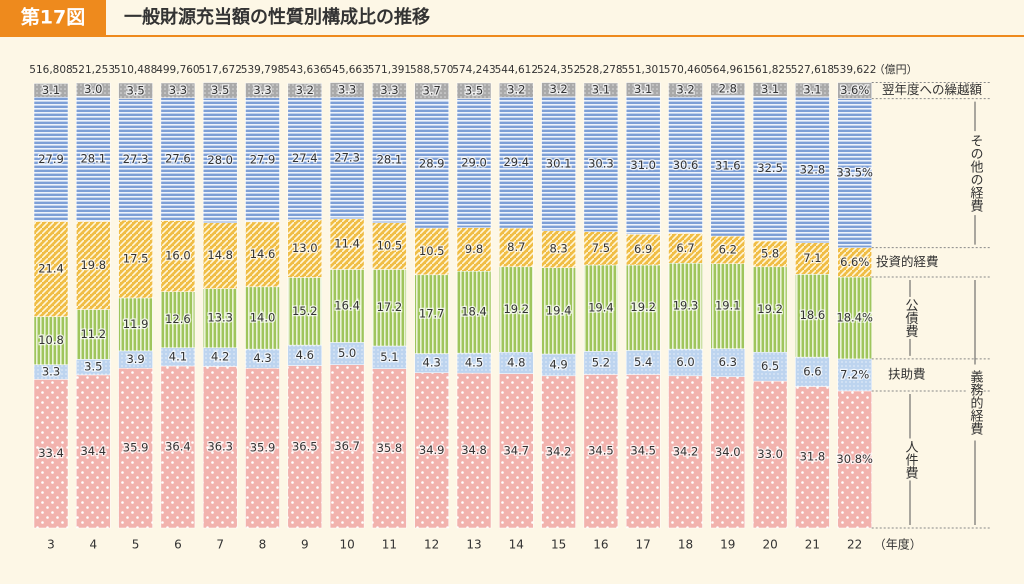 Image resolution: width=1024 pixels, height=584 pixels. What do you see at coordinates (474, 163) in the screenshot?
I see `value-label: 29.0` at bounding box center [474, 163].